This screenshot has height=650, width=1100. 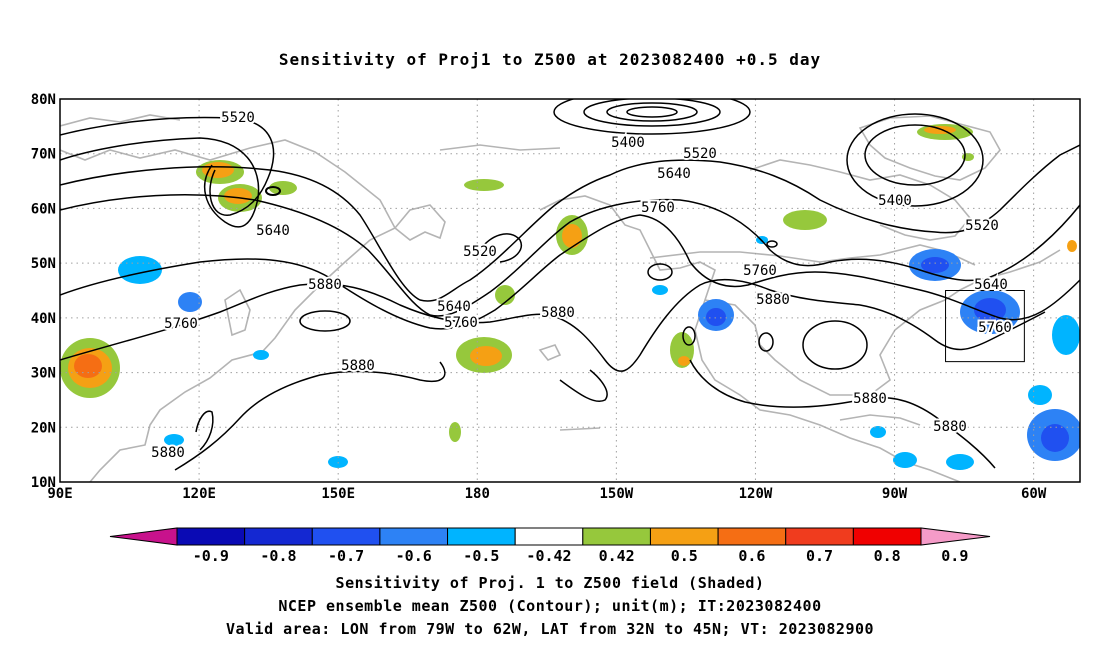 What do you see at coordinates (43, 100) in the screenshot?
I see `lat-tick-label: 80N` at bounding box center [43, 100].